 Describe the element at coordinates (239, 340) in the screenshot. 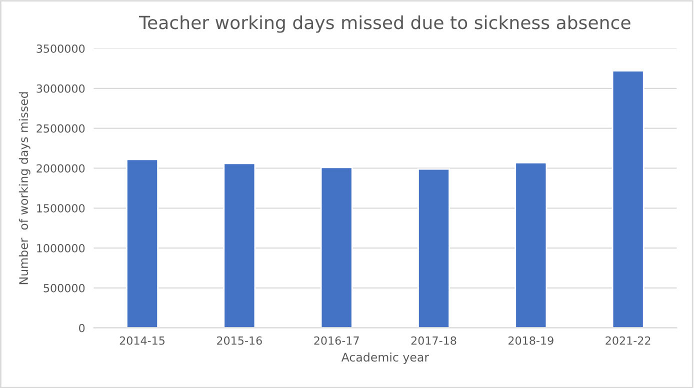

I see `x-tick-label: 2015-16` at that location.